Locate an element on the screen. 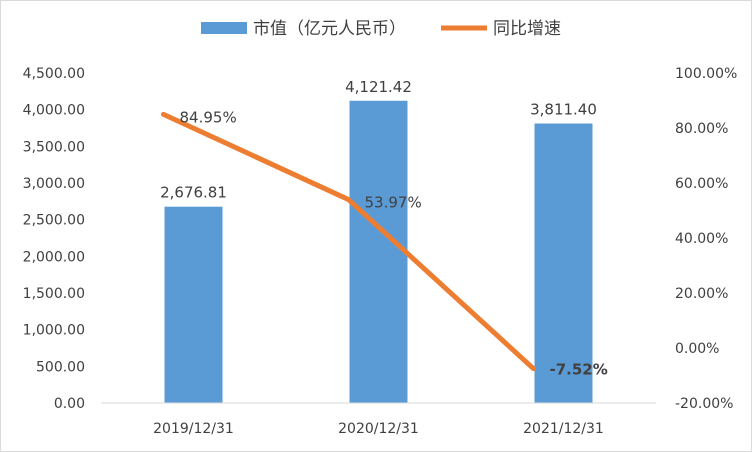 The height and width of the screenshot is (452, 752). x-tick-label: 2021/12/31 is located at coordinates (563, 429).